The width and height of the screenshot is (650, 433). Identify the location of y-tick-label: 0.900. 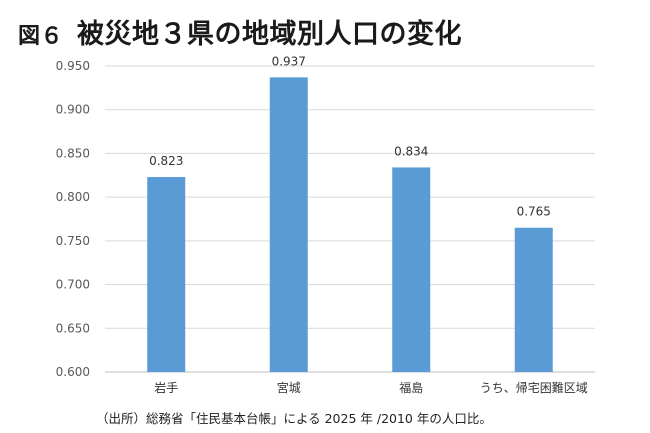
(73, 110).